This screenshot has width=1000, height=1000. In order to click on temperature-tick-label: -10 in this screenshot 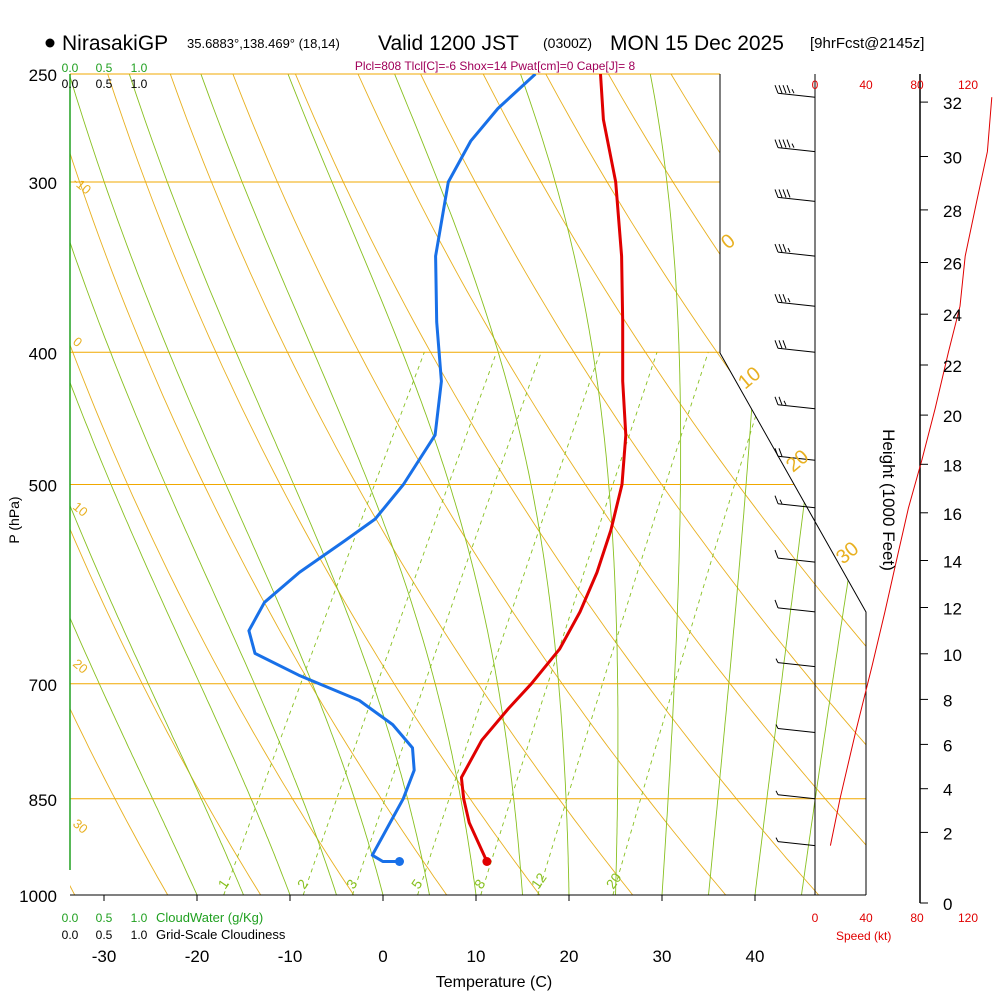, I will do `click(290, 956)`.